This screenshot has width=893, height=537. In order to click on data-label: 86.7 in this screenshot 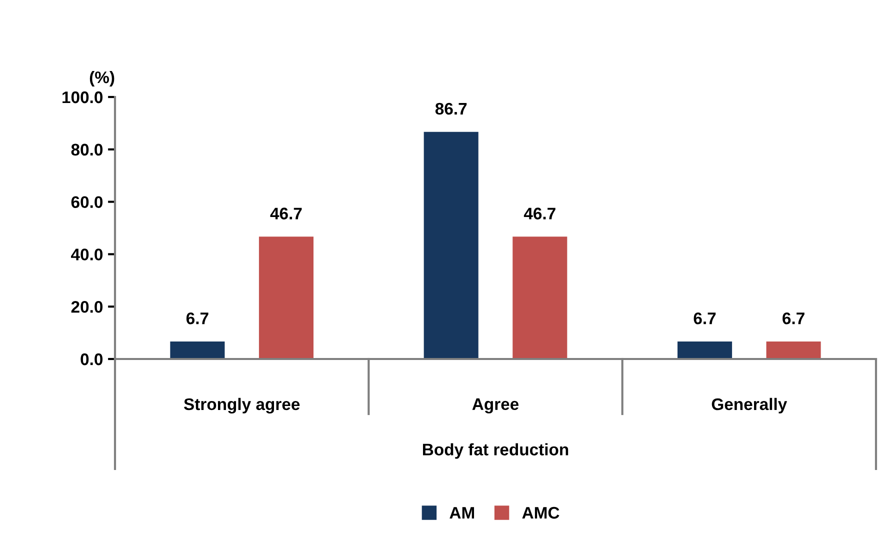, I will do `click(451, 108)`.